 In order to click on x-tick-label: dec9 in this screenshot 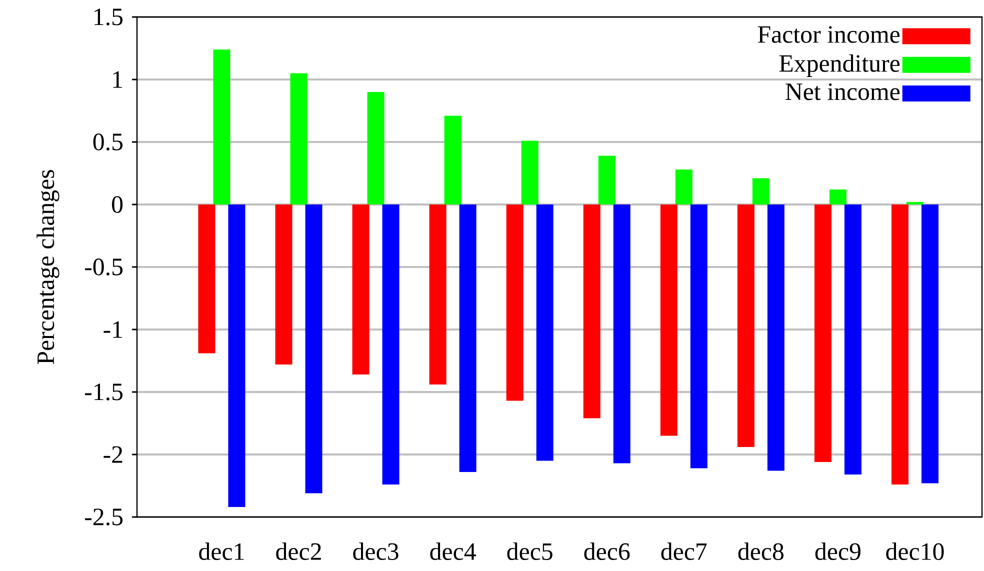, I will do `click(837, 551)`.